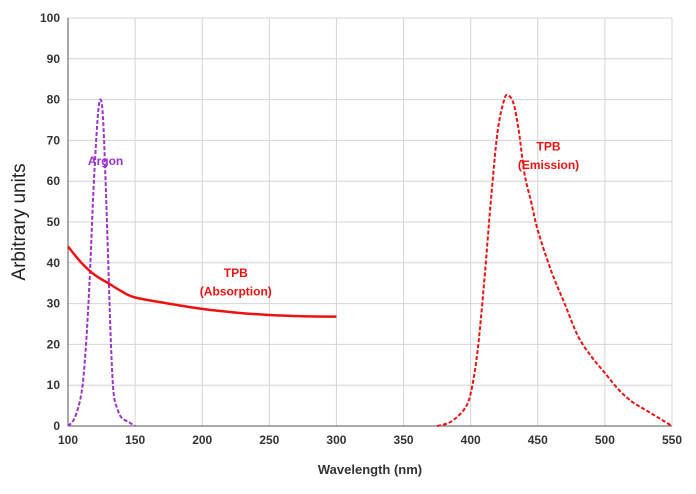 The image size is (696, 494). Describe the element at coordinates (105, 161) in the screenshot. I see `annotation-label: Argon` at that location.